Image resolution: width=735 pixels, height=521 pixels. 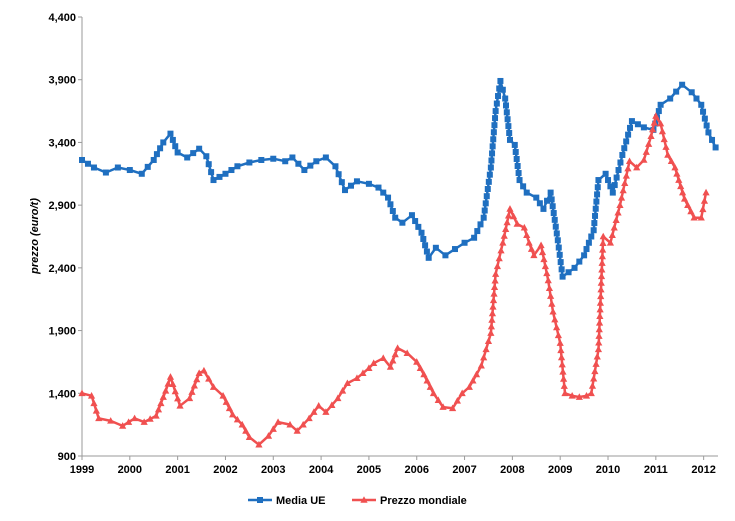 What do you see at coordinates (62, 18) in the screenshot?
I see `y-tick-label: 4,400` at bounding box center [62, 18].